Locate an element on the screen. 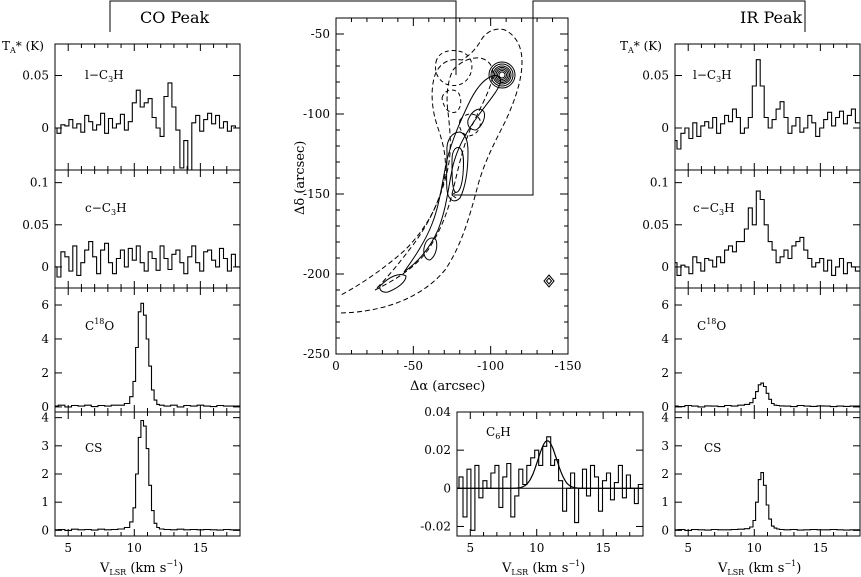  ir_c_c3h-frame is located at coordinates (767, 229).